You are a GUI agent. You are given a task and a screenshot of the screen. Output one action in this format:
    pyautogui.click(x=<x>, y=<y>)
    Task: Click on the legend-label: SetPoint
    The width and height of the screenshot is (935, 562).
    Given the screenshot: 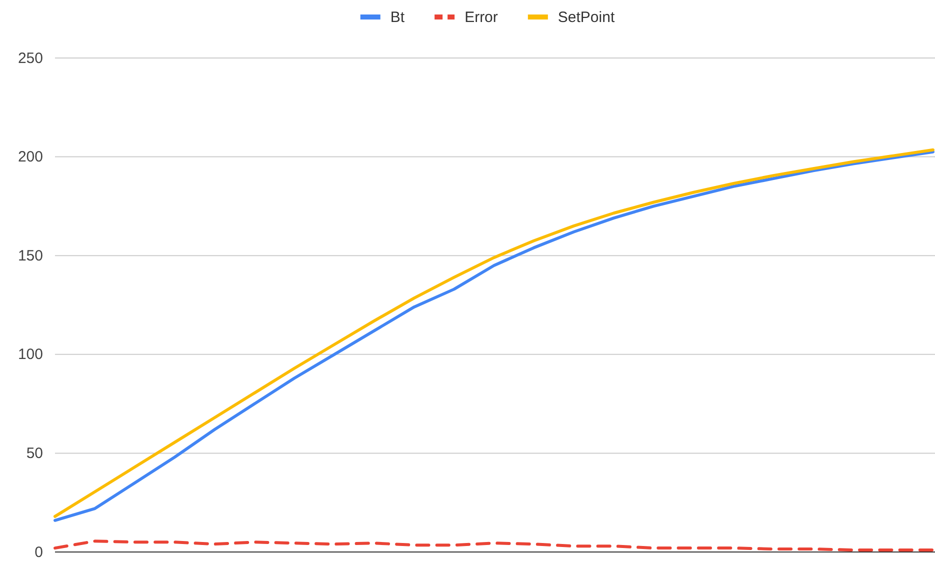 What is the action you would take?
    pyautogui.click(x=587, y=17)
    